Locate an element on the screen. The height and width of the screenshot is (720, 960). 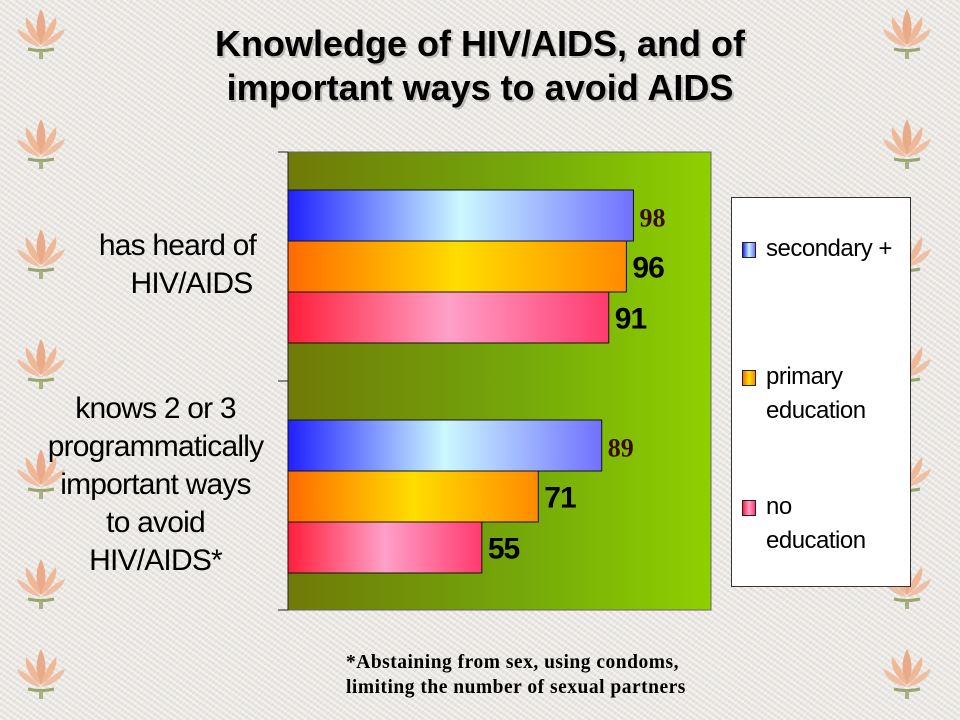
category-label-line: programmatically is located at coordinates (155, 446).